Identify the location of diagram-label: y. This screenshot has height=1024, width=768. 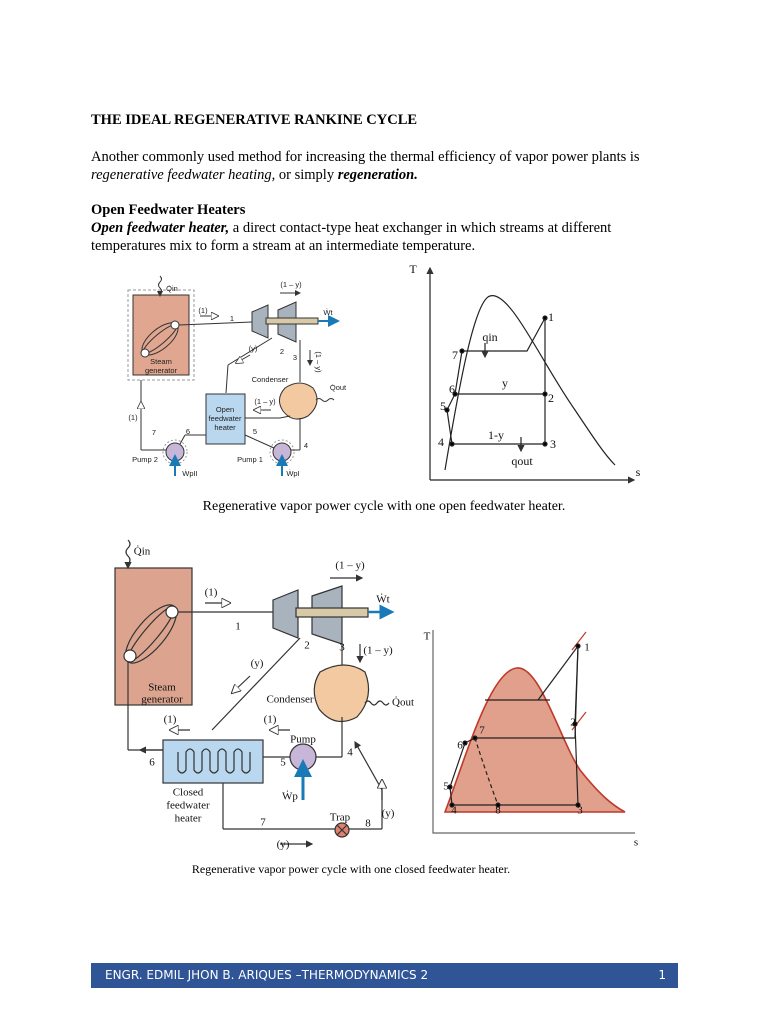
(505, 383).